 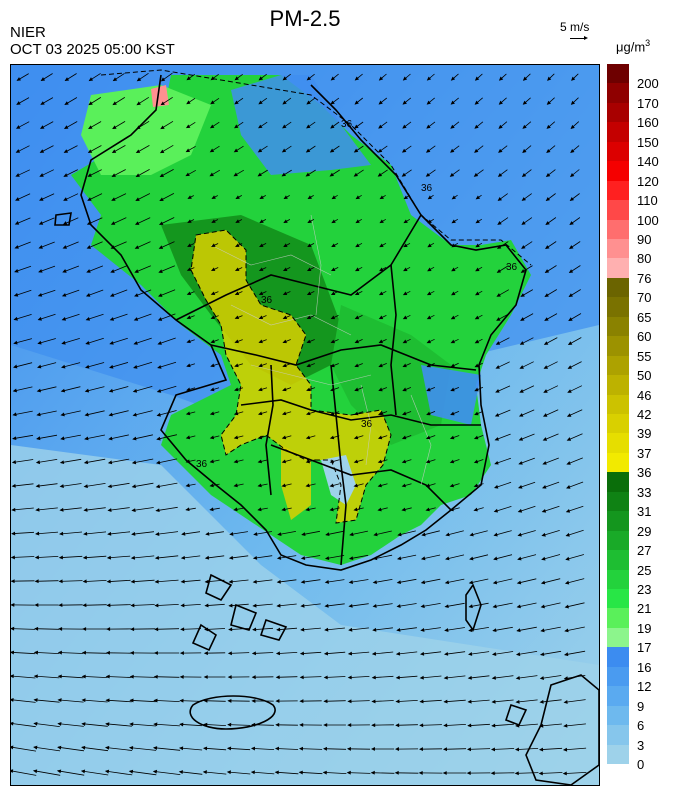 I want to click on legend-label: 19, so click(x=644, y=628).